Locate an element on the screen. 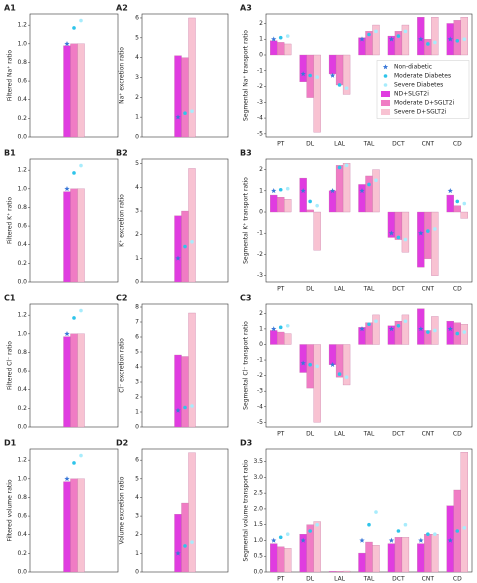 Image resolution: width=477 pixels, height=583 pixels. y-tick-label: -3 is located at coordinates (260, 102).